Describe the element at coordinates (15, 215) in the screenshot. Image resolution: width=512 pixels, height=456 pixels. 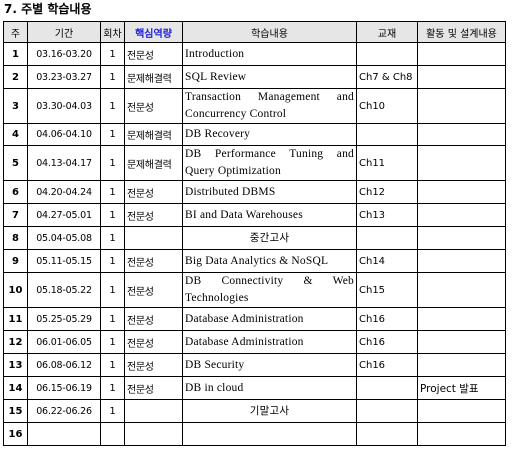
I see `week-cell: 7` at that location.